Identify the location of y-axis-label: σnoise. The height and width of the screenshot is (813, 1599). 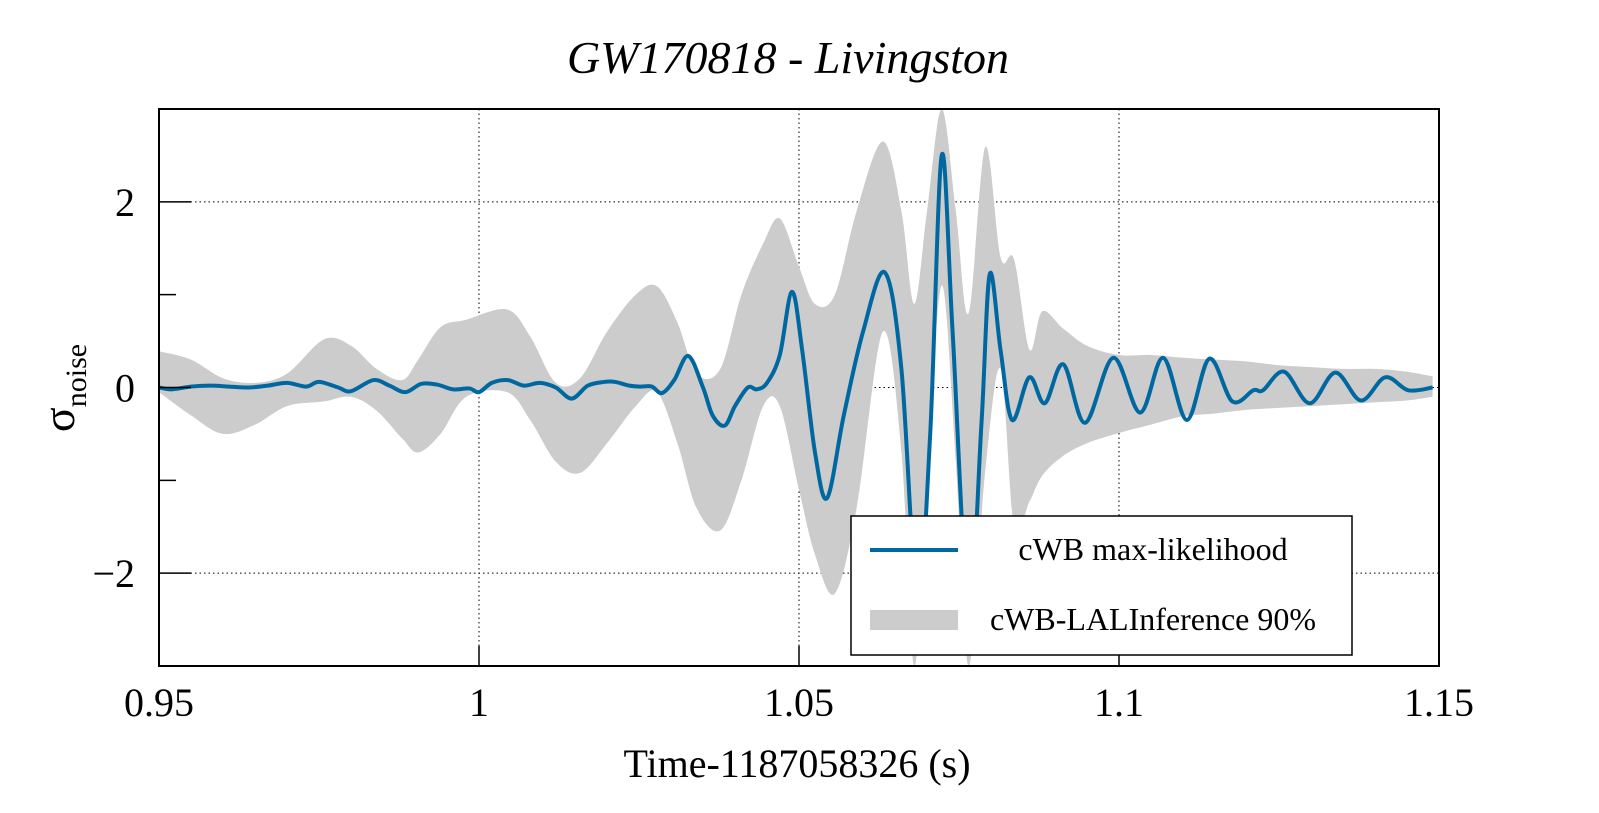
(63, 388).